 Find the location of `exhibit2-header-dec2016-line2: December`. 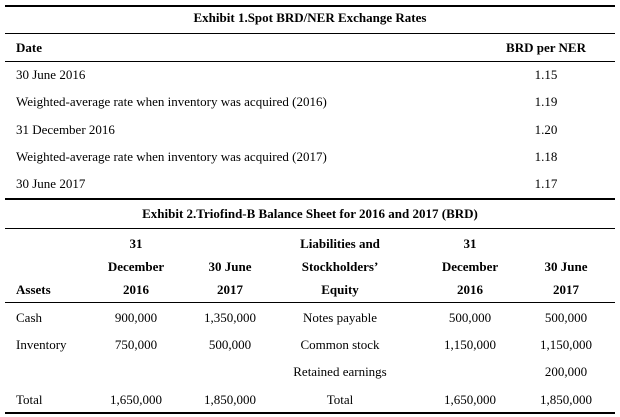

exhibit2-header-dec2016-line2: December is located at coordinates (136, 266).